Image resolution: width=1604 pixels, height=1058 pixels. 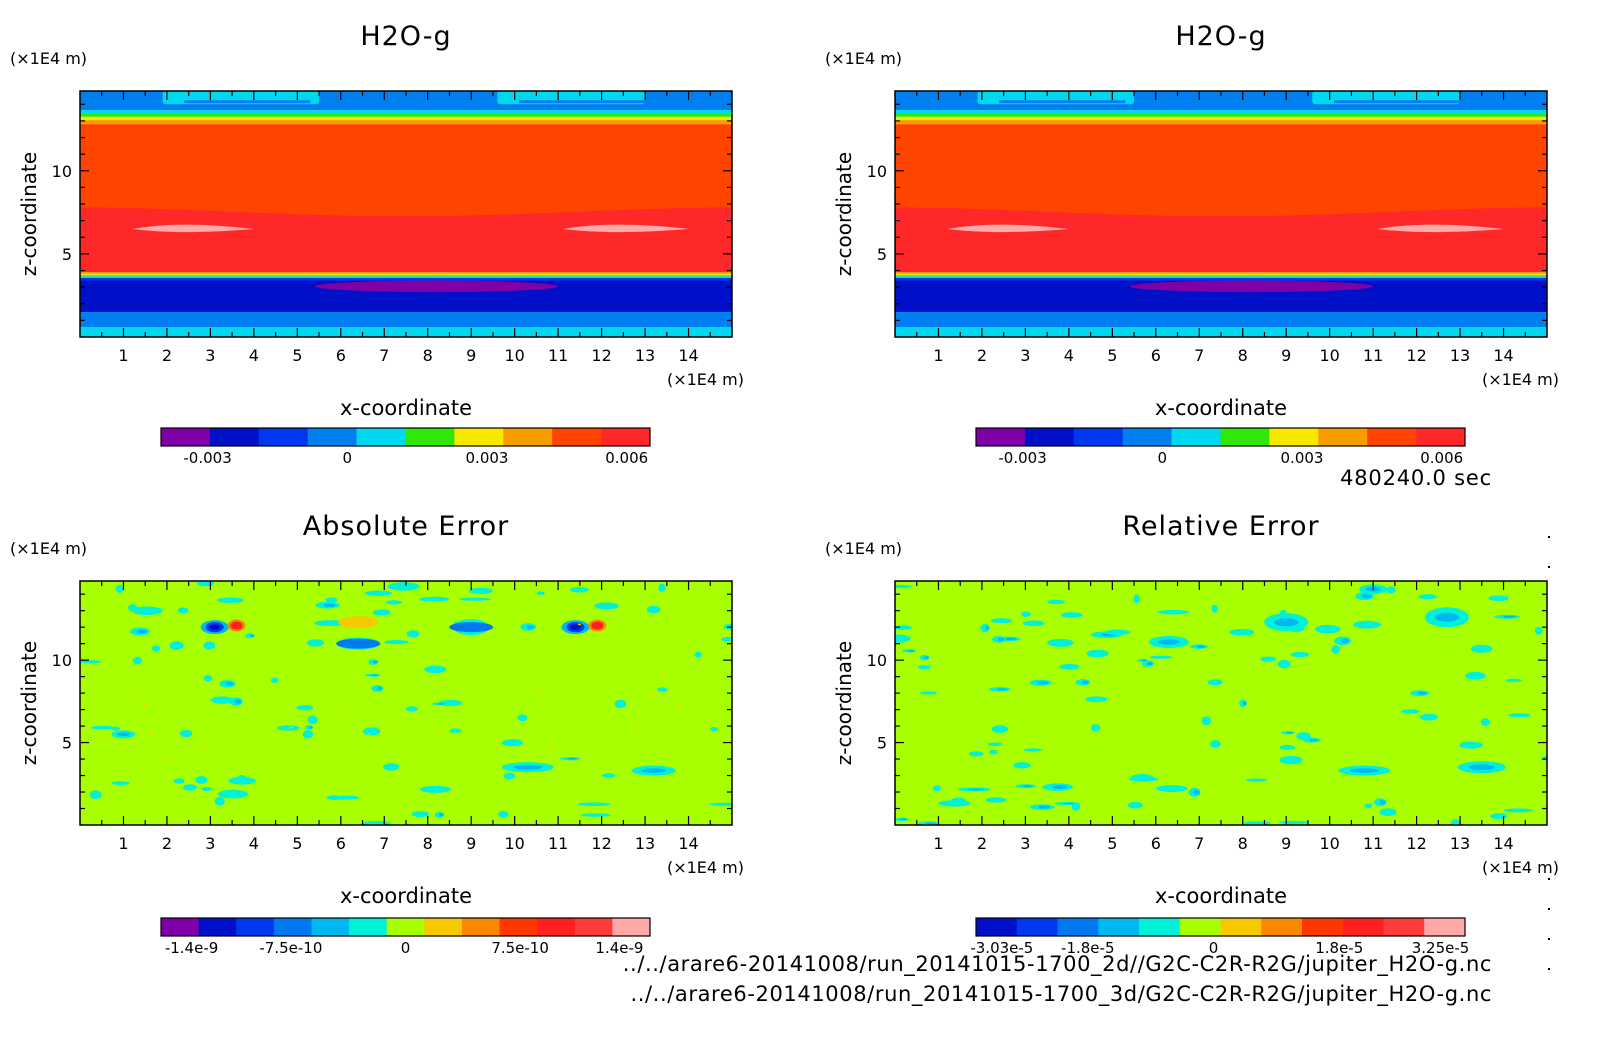 I want to click on pink-maximum-right, so click(x=625, y=228).